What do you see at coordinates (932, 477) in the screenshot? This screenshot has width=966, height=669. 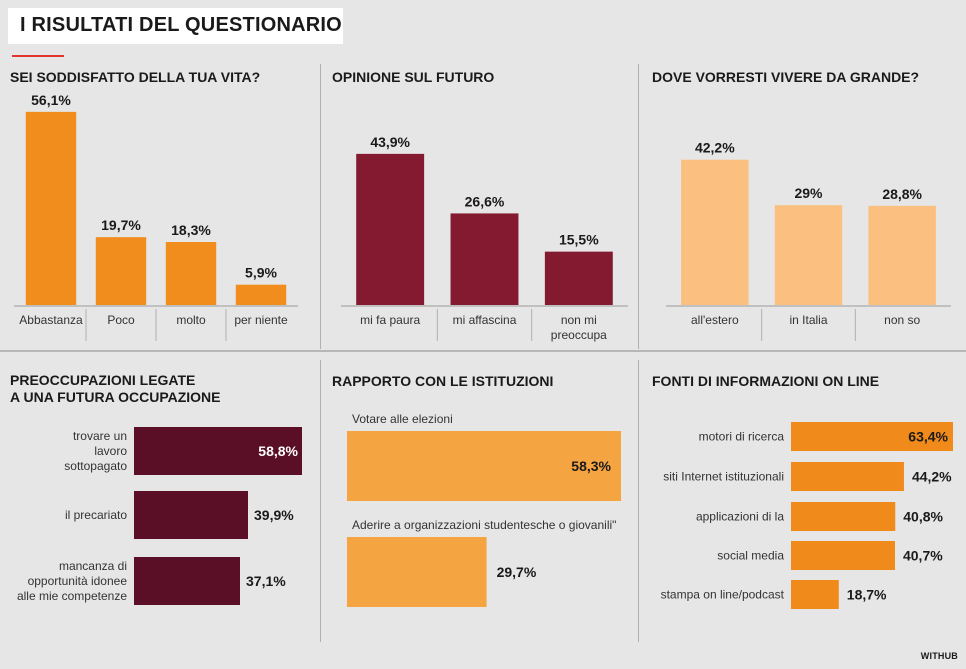 I see `data-label: 44,2%` at bounding box center [932, 477].